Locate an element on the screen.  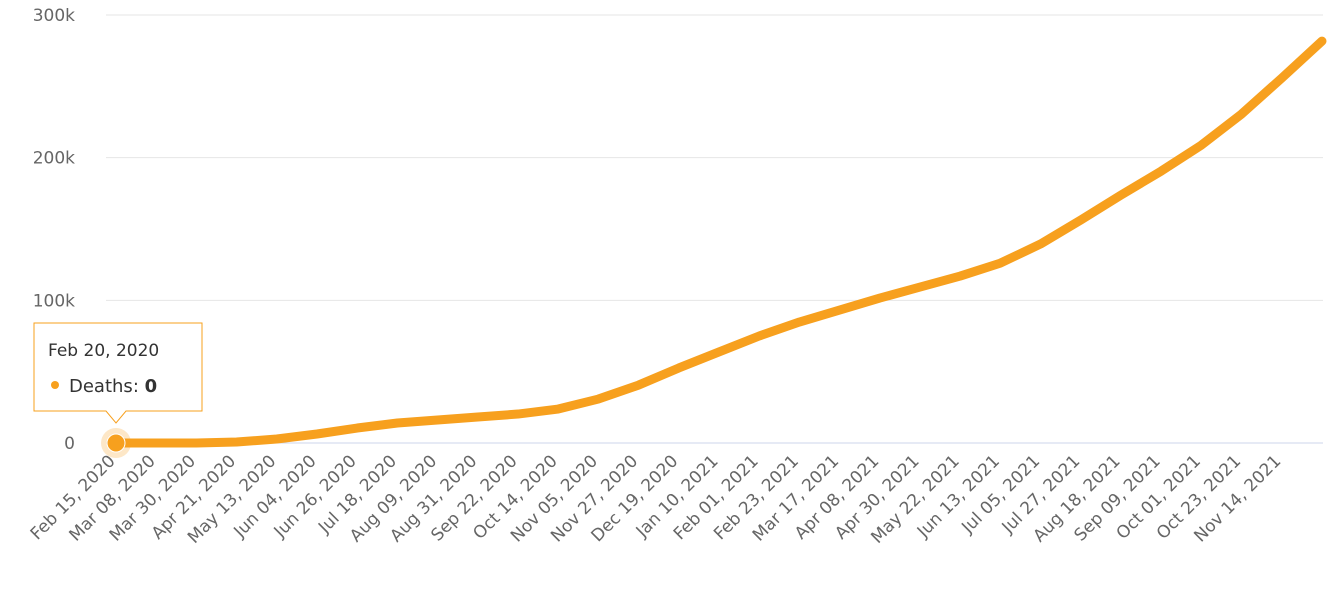
y-tick-label: 300k is located at coordinates (54, 16).